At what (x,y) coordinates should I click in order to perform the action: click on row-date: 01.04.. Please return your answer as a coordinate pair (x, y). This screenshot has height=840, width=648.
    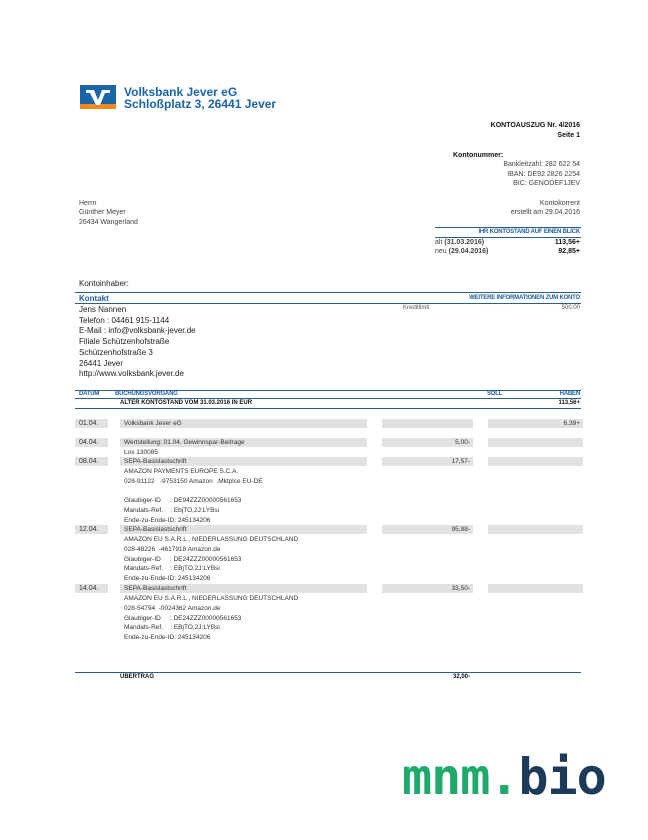
    Looking at the image, I should click on (89, 423).